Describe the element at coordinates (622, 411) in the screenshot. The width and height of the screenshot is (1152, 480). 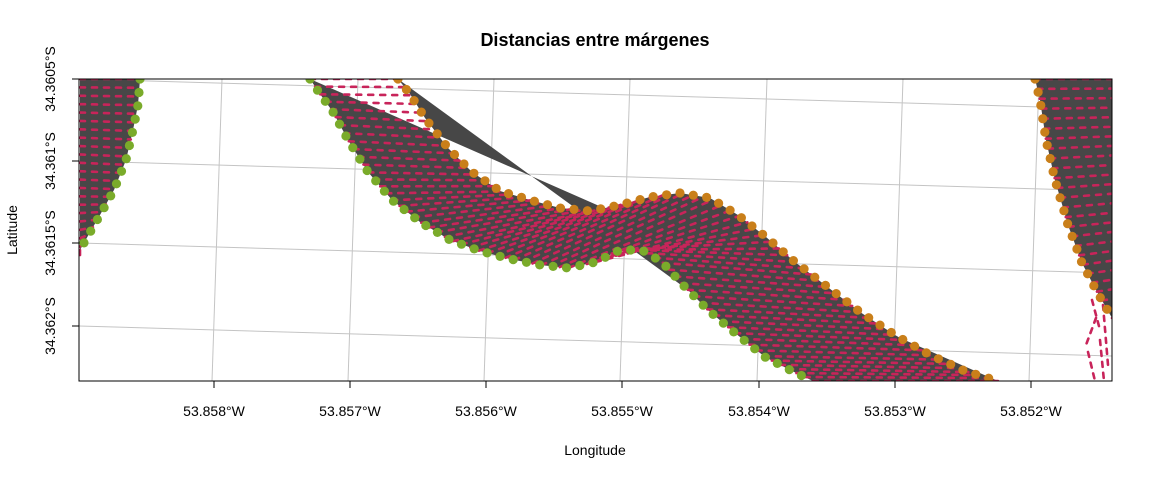
I see `x-tick-label: 53.855°W` at that location.